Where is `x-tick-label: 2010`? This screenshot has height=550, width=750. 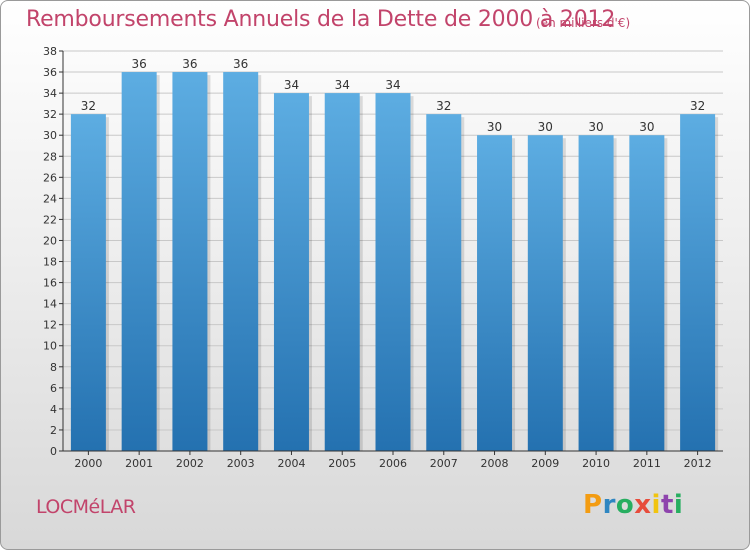
x-tick-label: 2010 is located at coordinates (596, 463).